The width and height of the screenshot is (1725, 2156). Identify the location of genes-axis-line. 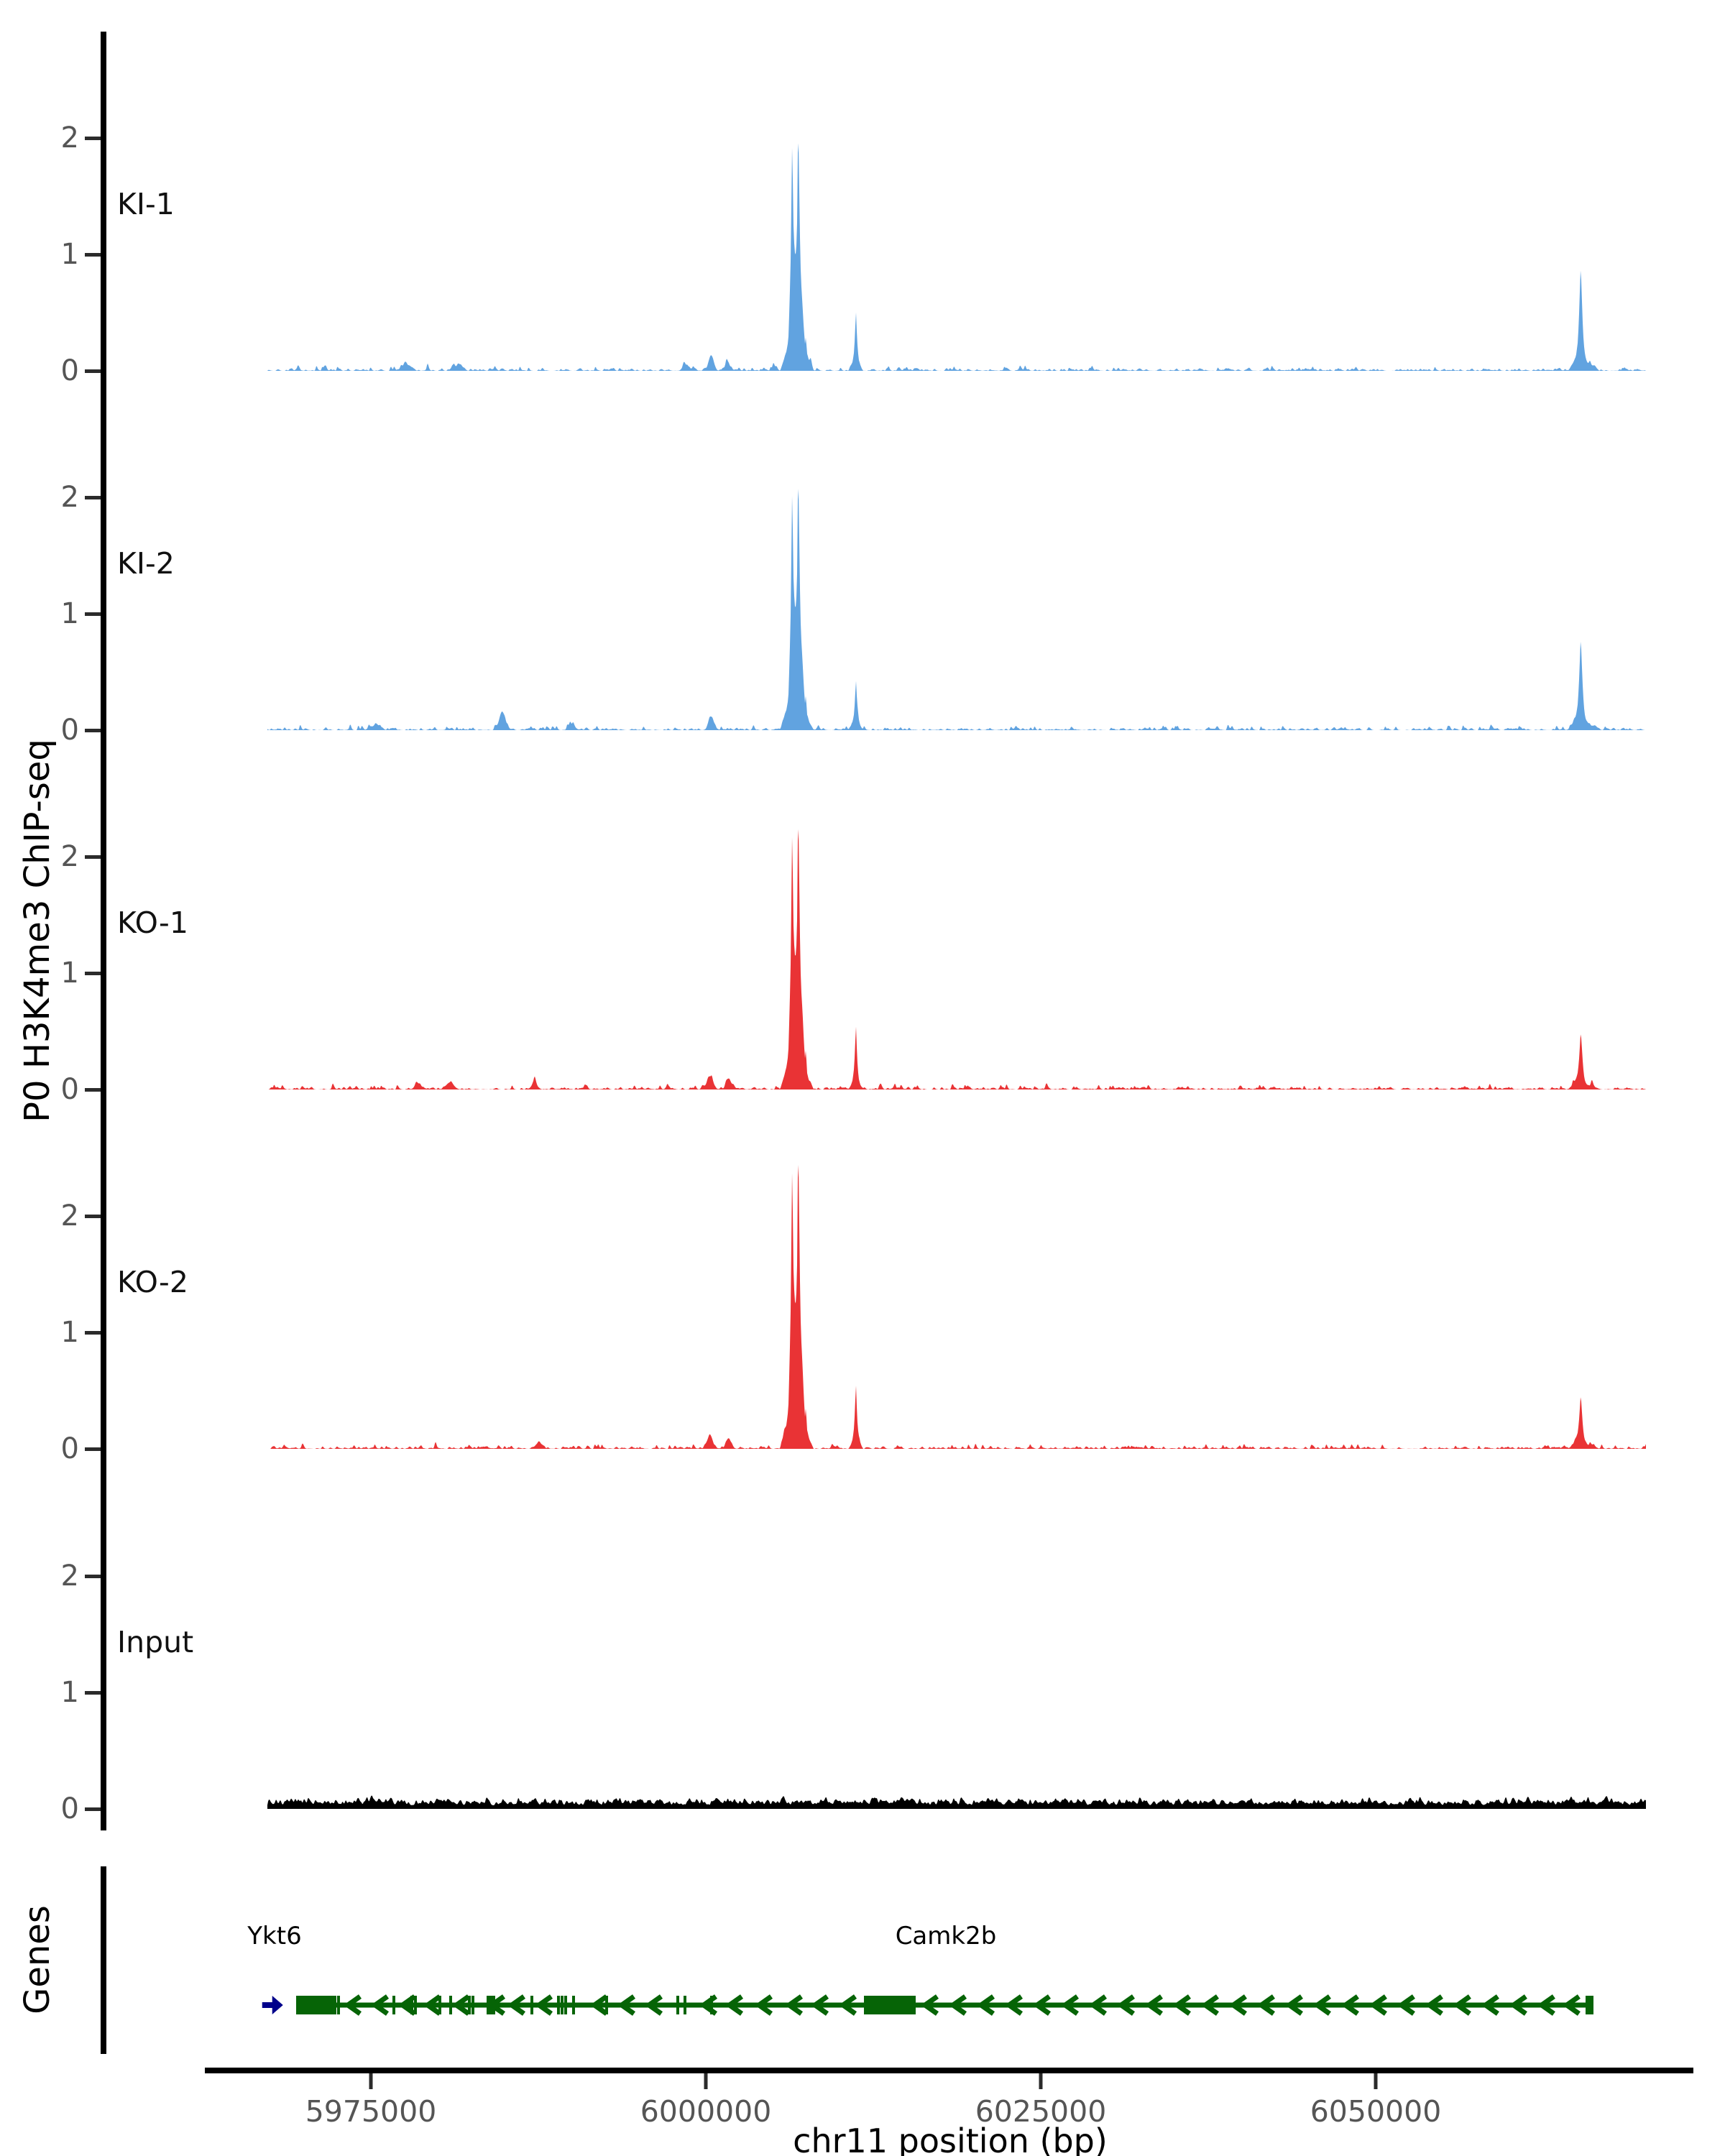
(103, 1960).